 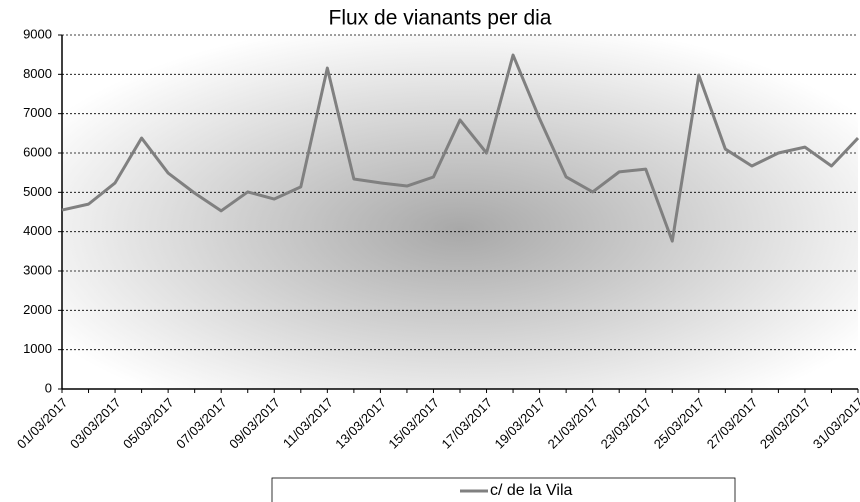 What do you see at coordinates (37, 269) in the screenshot?
I see `y-tick-label: 3000` at bounding box center [37, 269].